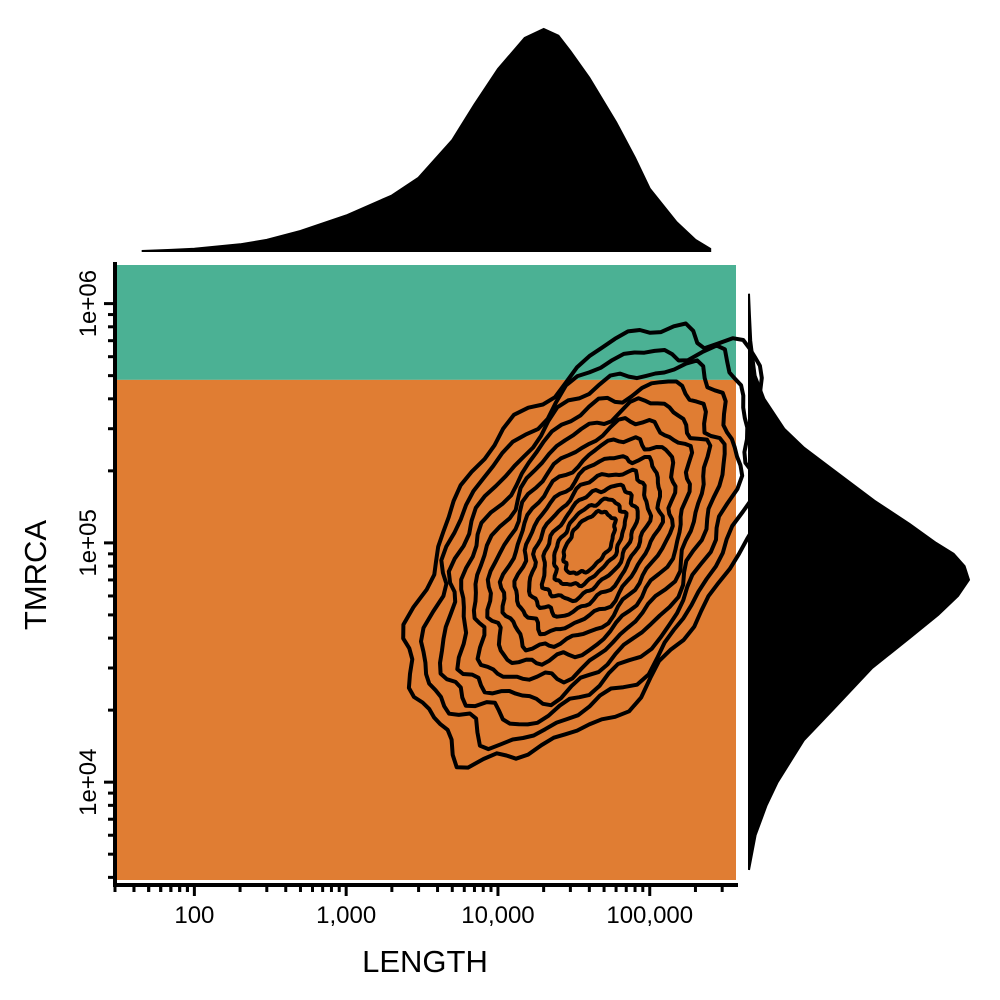 This screenshot has height=1000, width=1000. Describe the element at coordinates (194, 915) in the screenshot. I see `x-tick-label: 100` at that location.